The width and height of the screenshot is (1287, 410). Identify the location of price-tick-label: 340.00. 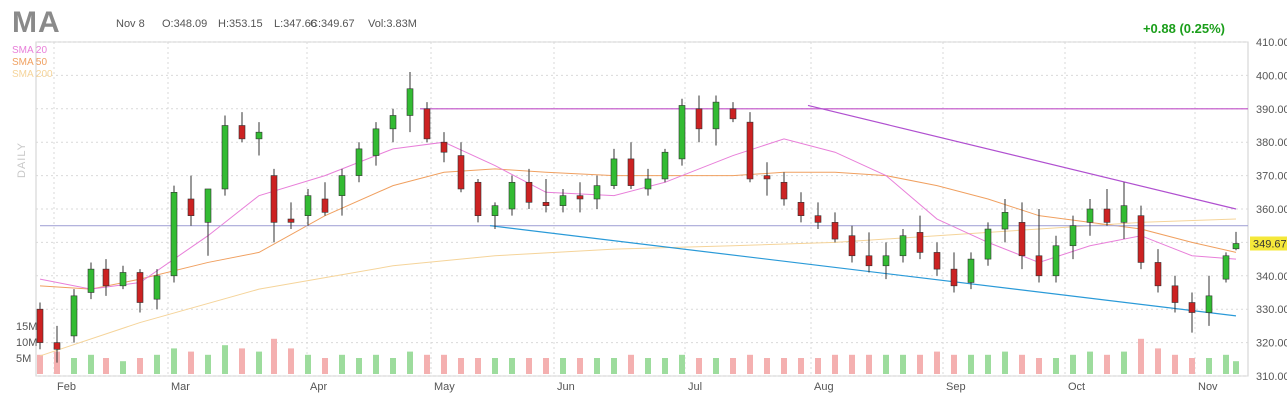
(1271, 277).